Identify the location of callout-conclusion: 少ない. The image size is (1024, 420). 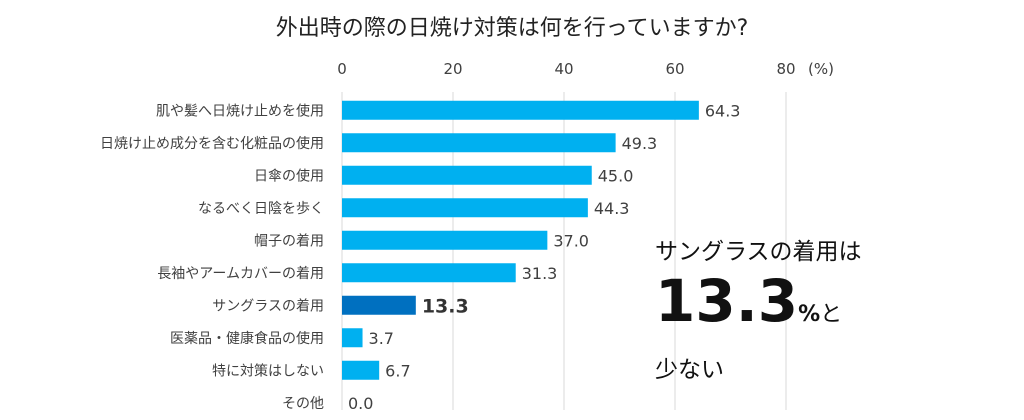
(689, 370).